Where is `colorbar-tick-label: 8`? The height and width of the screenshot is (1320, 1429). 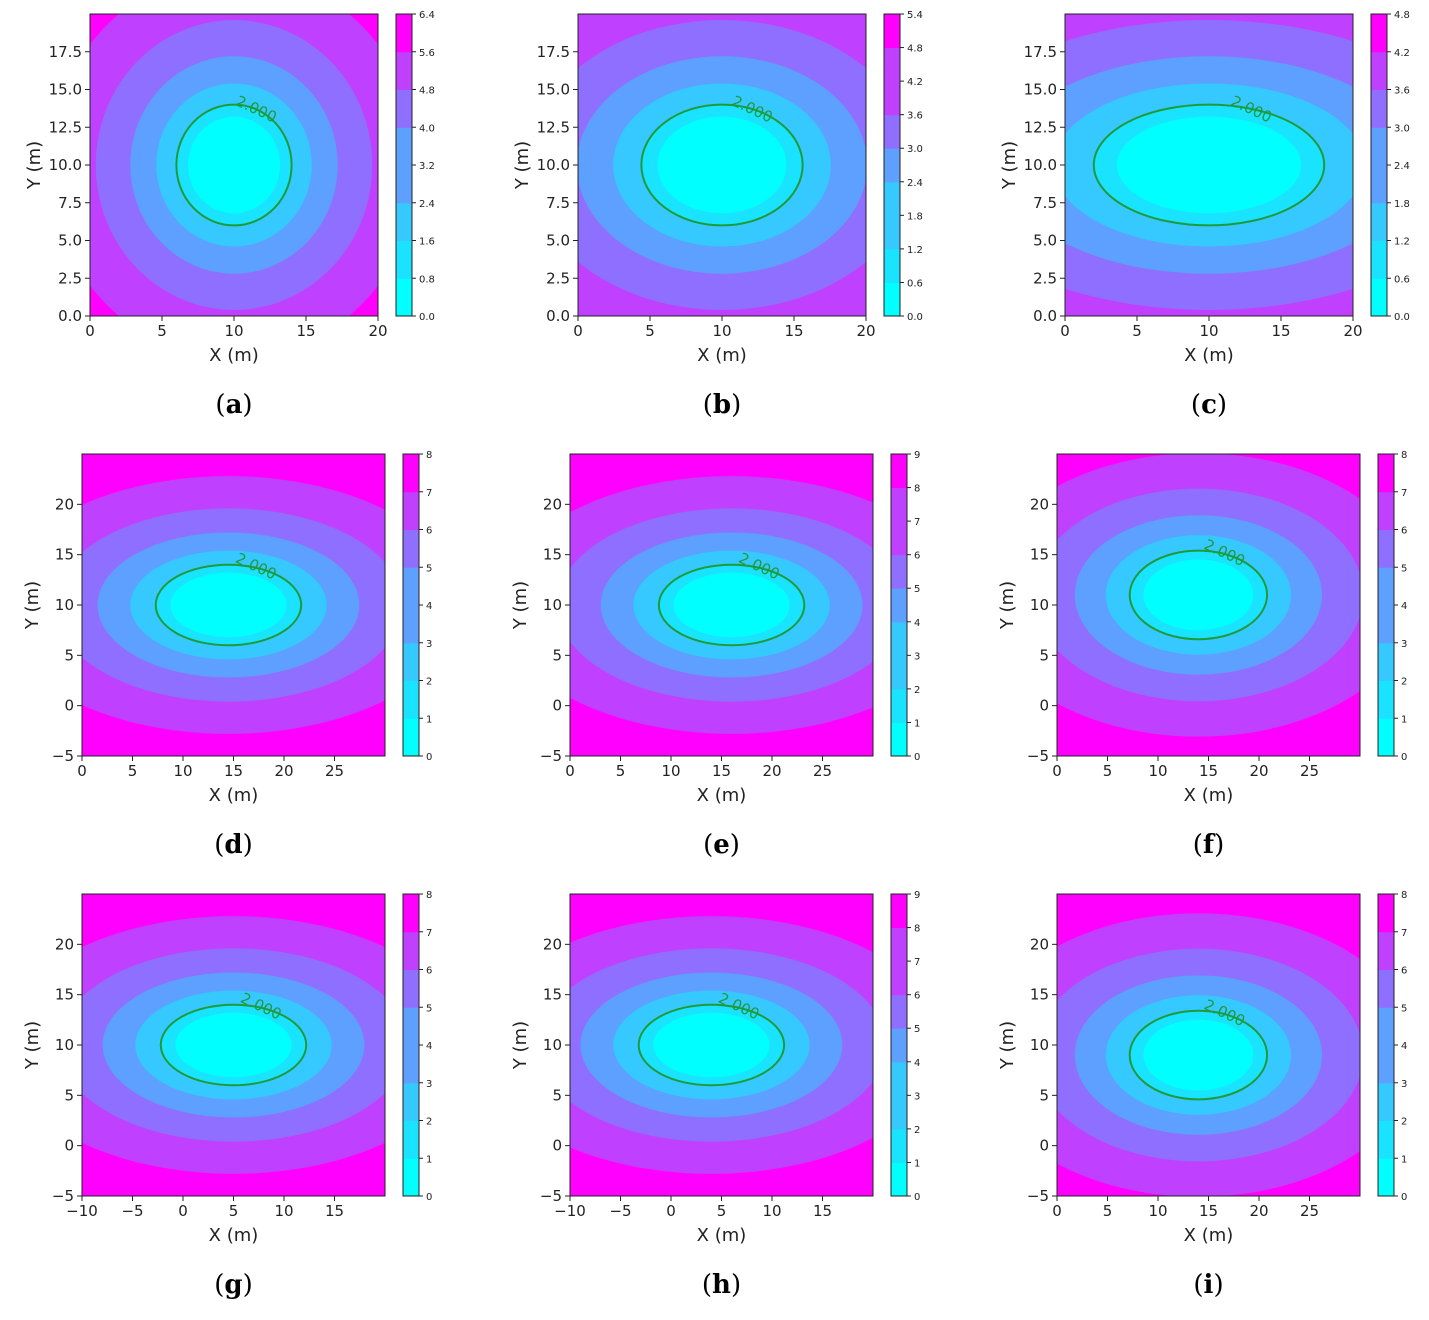
colorbar-tick-label: 8 is located at coordinates (1404, 455).